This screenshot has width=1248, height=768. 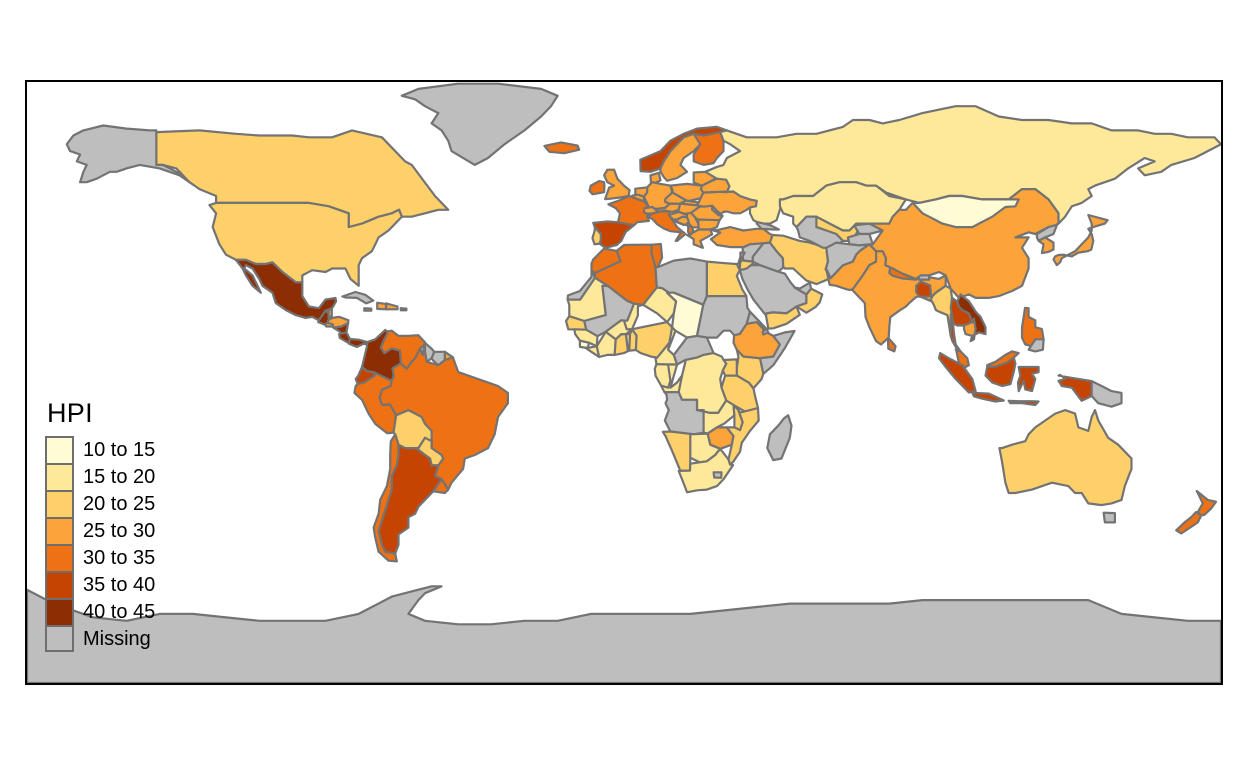 I want to click on country-antarctica, so click(x=624, y=634).